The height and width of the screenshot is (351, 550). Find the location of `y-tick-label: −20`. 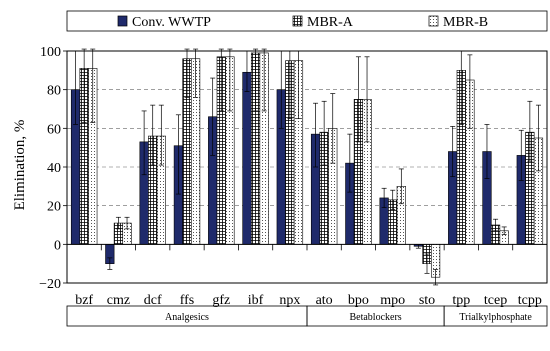

y-tick-label: −20 is located at coordinates (50, 284).